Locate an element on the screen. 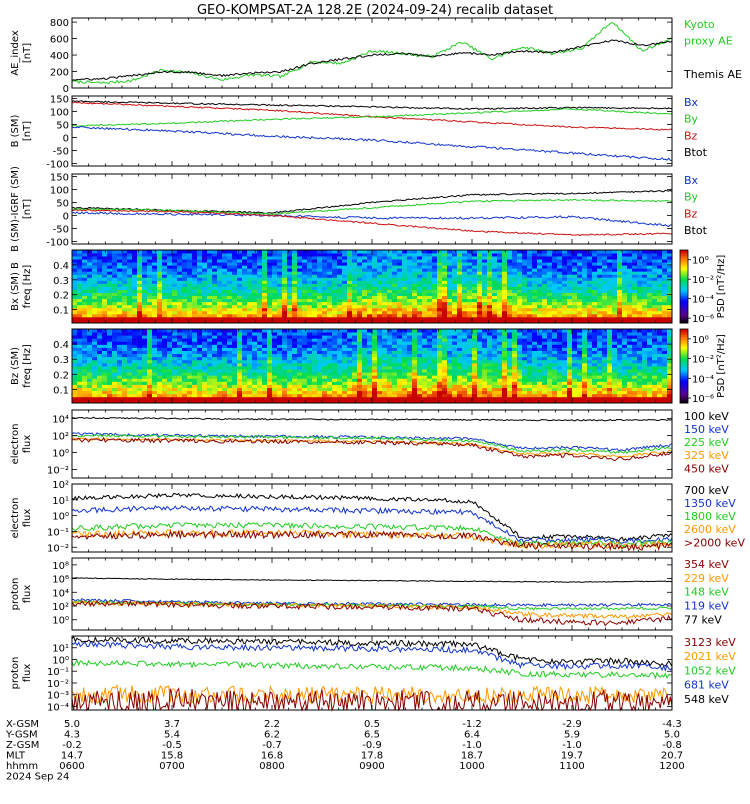 The image size is (750, 804). y-tick-label: 600 is located at coordinates (59, 40).